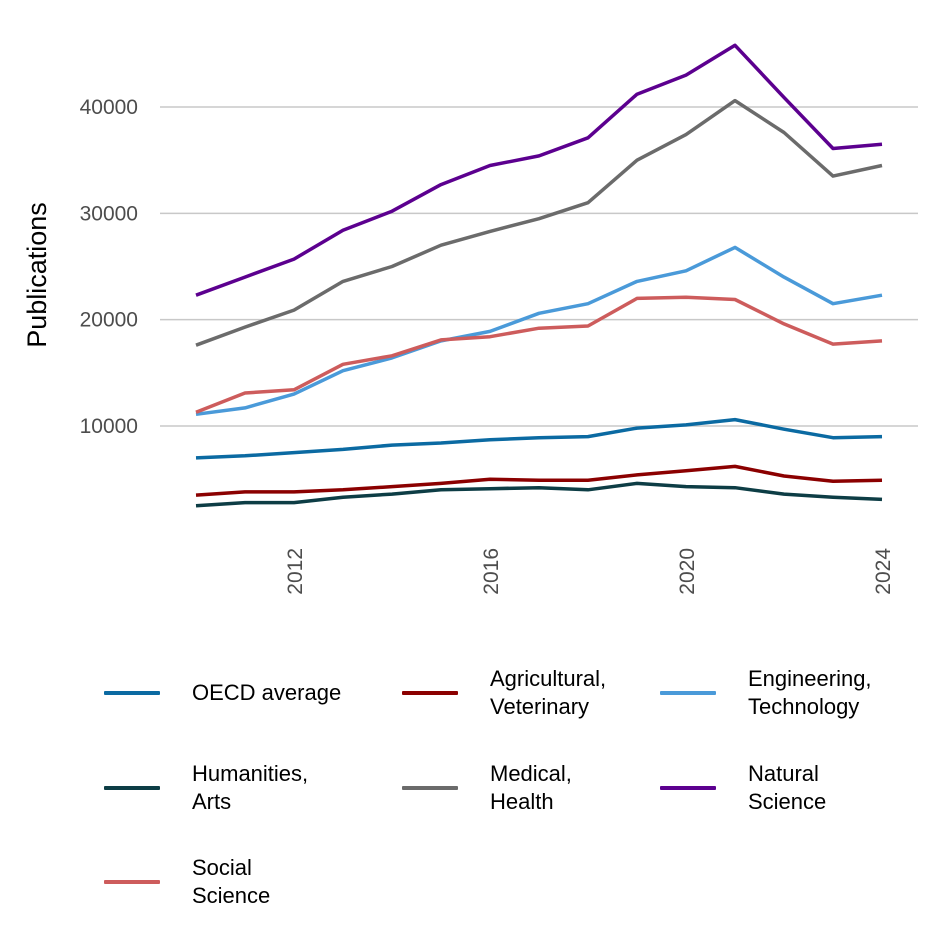  I want to click on legend-label: Medical, Health, so click(531, 787).